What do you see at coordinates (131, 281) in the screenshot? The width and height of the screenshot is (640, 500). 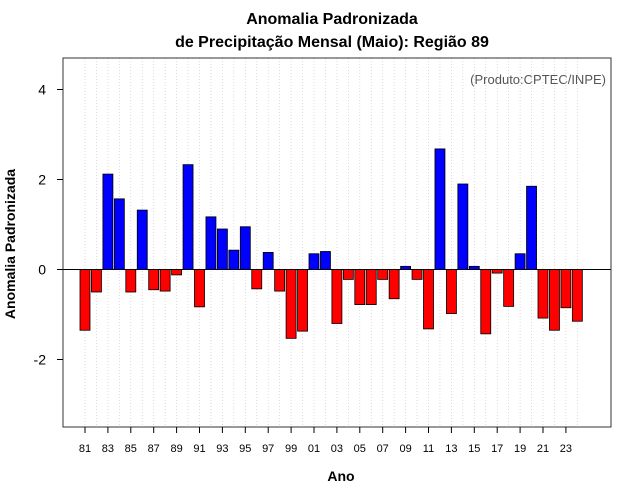 I see `bar-1985` at bounding box center [131, 281].